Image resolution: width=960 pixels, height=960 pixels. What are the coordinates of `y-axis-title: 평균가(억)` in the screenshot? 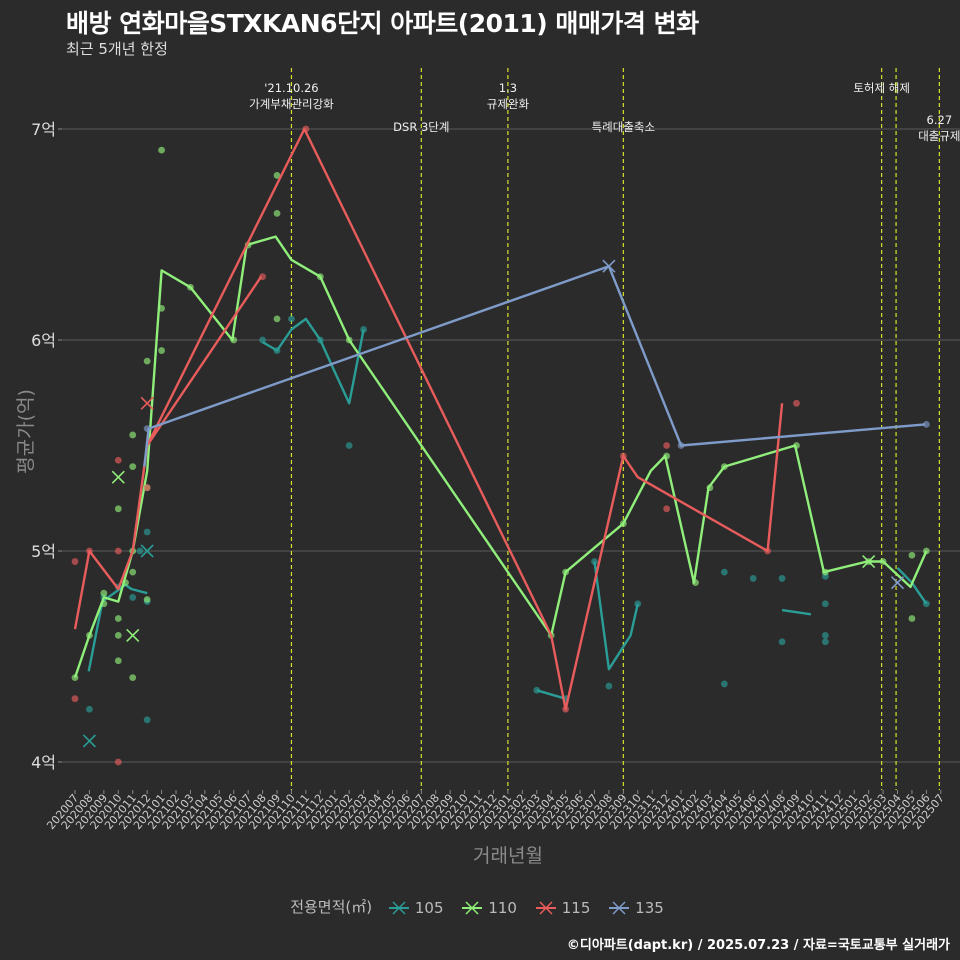 It's located at (25, 431).